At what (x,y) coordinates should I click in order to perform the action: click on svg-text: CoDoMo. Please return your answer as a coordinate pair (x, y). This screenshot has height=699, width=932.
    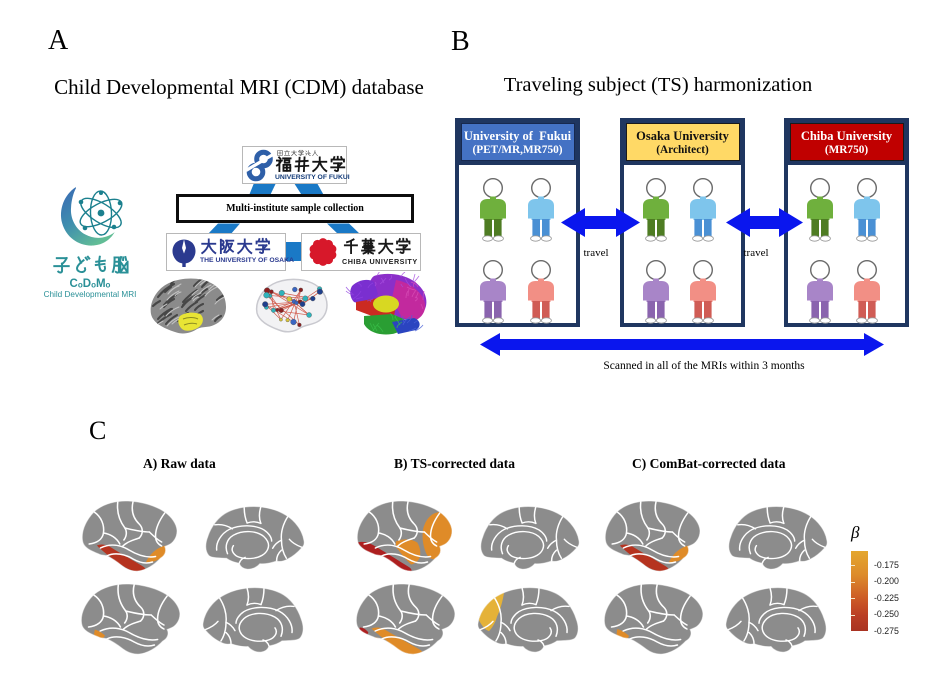
    Looking at the image, I should click on (90, 284).